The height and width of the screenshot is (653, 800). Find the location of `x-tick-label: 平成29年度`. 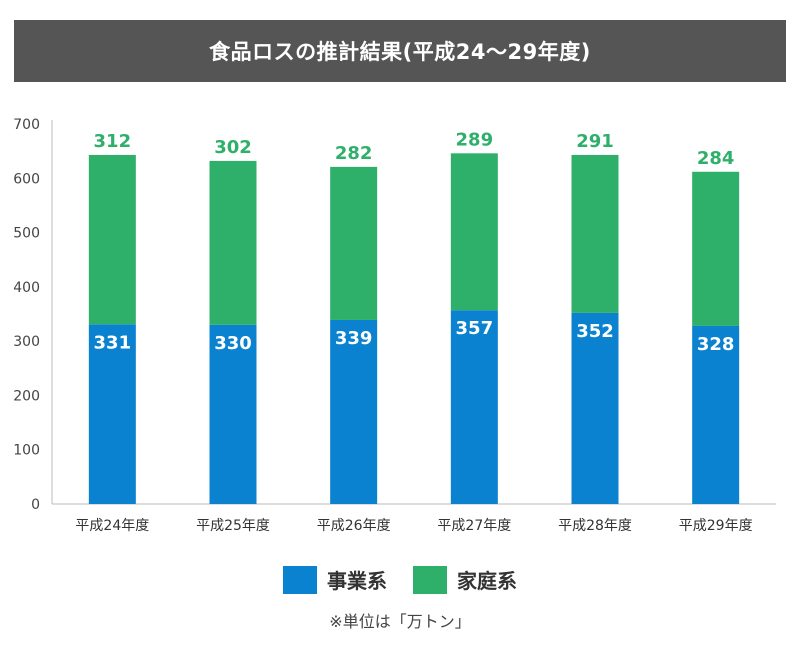

x-tick-label: 平成29年度 is located at coordinates (716, 526).